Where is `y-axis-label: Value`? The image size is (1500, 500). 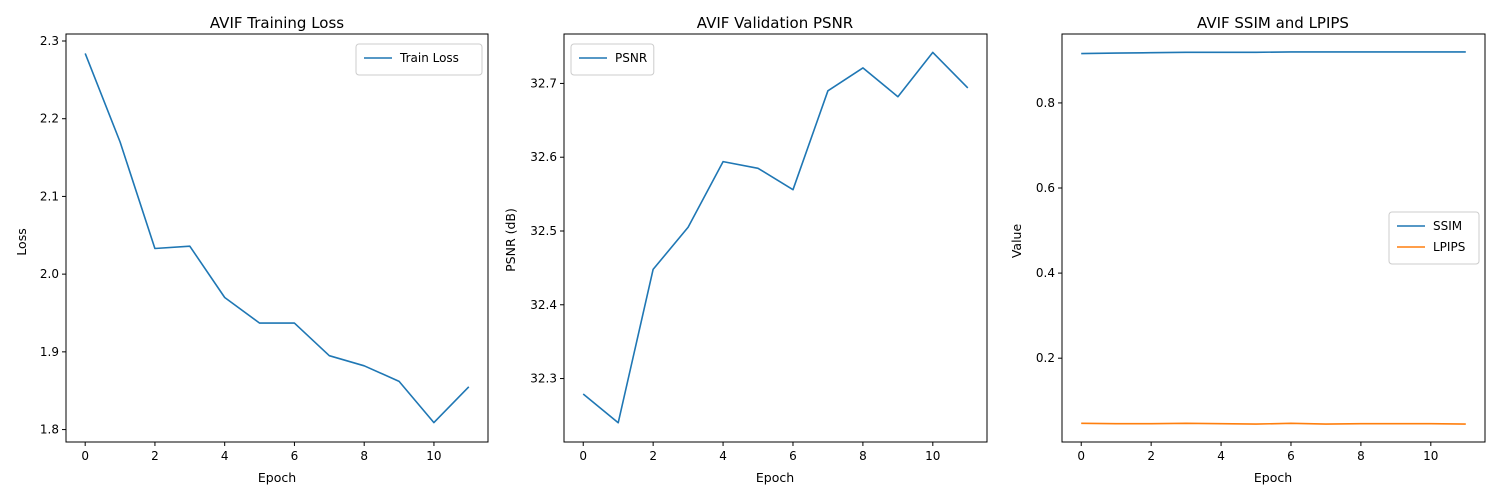
y-axis-label: Value is located at coordinates (1016, 241).